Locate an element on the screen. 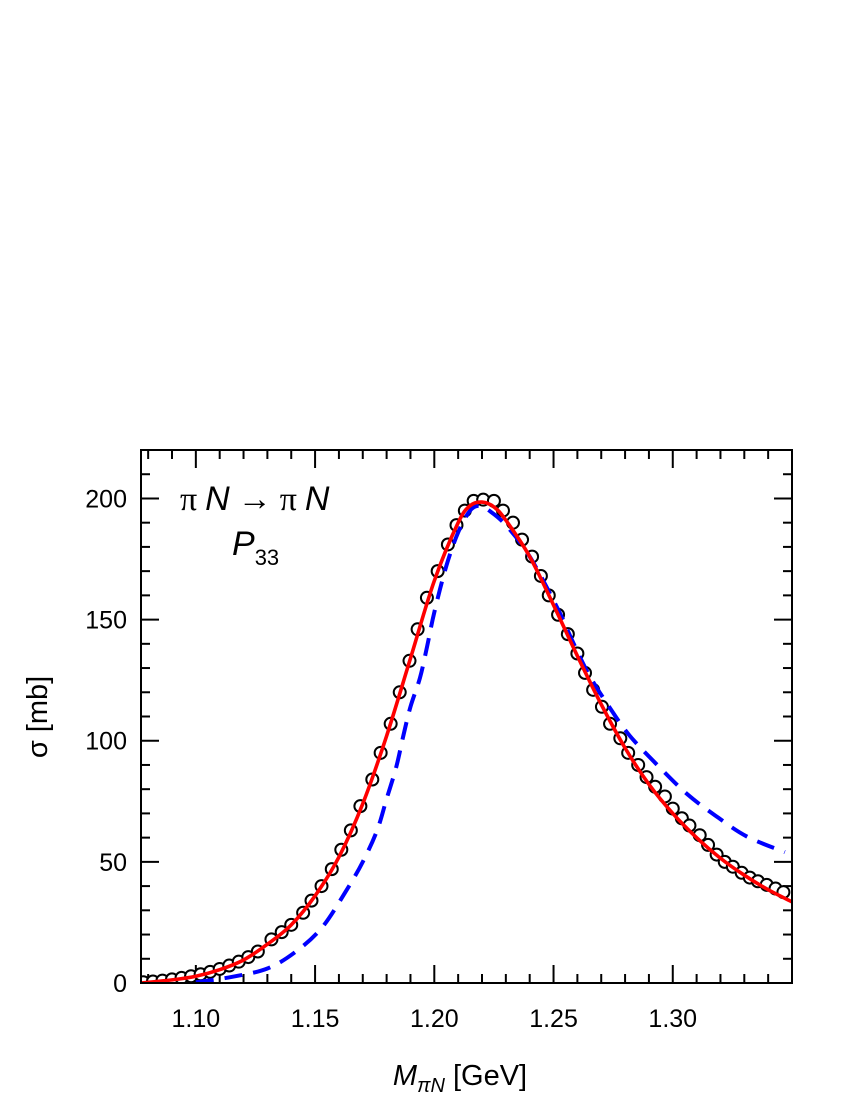 This screenshot has height=1100, width=850. y-tick-label: 100 is located at coordinates (106, 742).